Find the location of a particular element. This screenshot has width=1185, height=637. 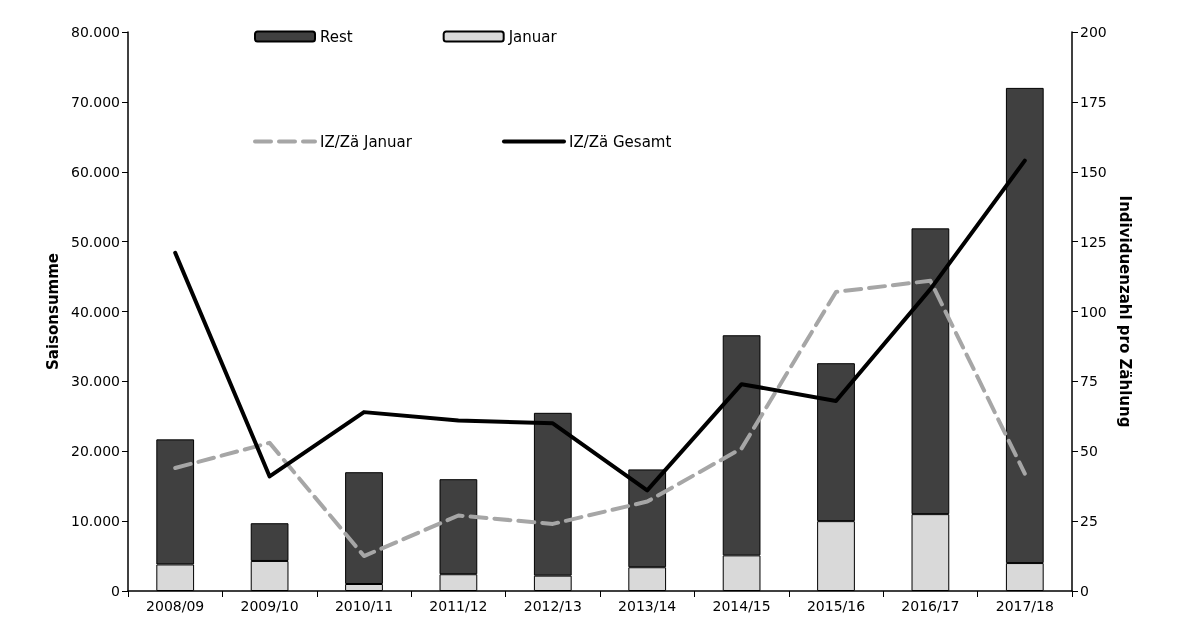

x-tick-label: 2011/12 is located at coordinates (458, 606).